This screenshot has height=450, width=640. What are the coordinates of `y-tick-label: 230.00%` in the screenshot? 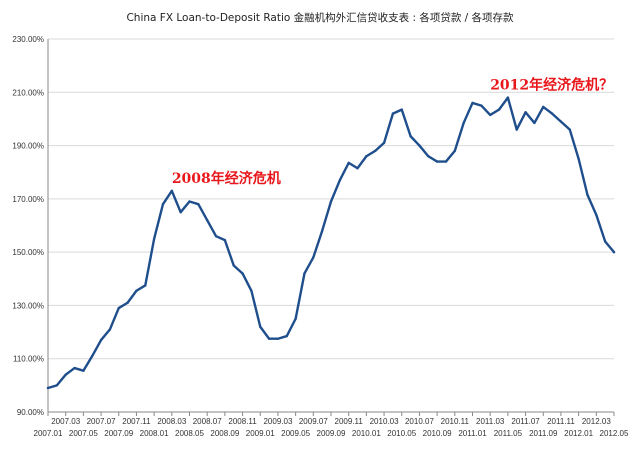 It's located at (28, 39).